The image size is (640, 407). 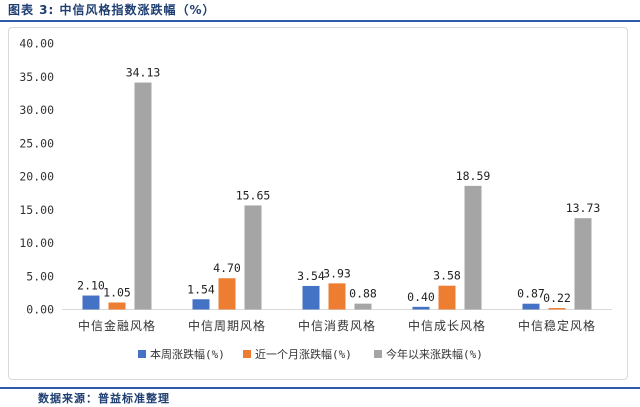 I want to click on data-label: 1.54, so click(x=201, y=289).